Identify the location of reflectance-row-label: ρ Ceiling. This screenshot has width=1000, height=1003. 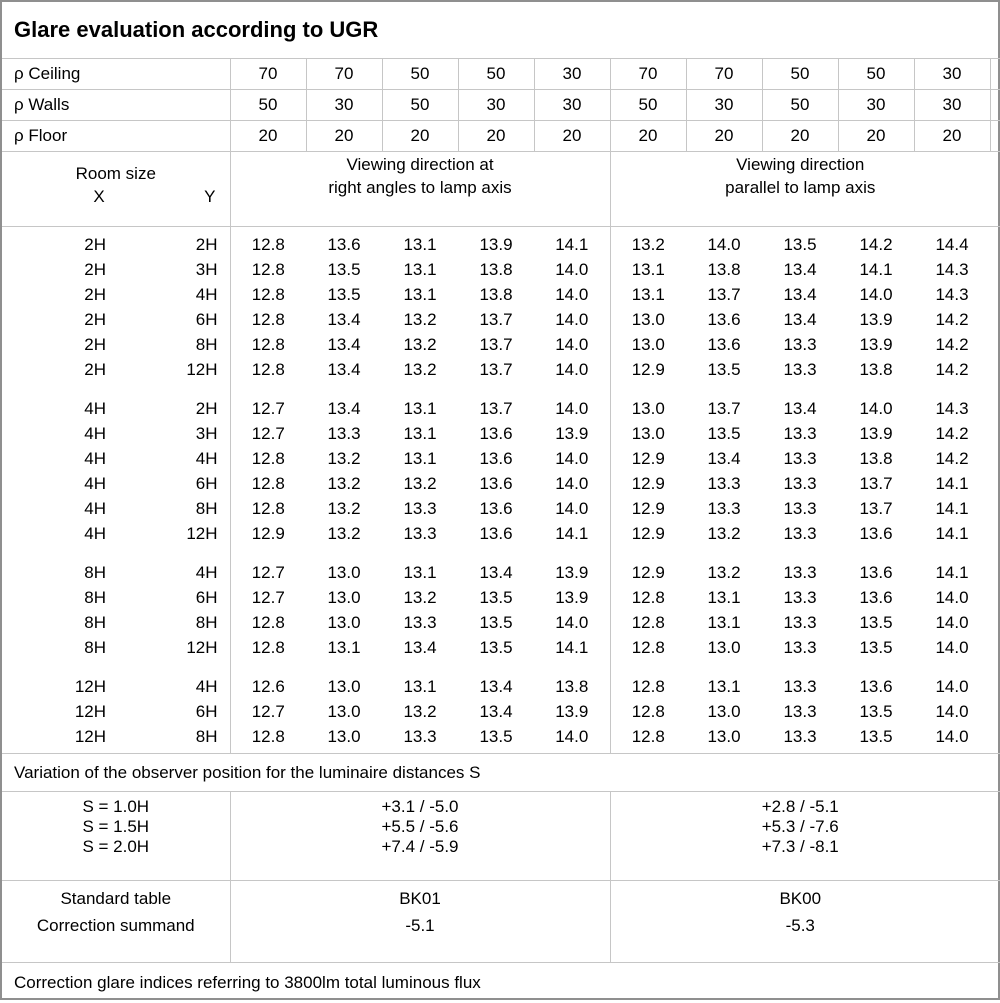
(116, 74).